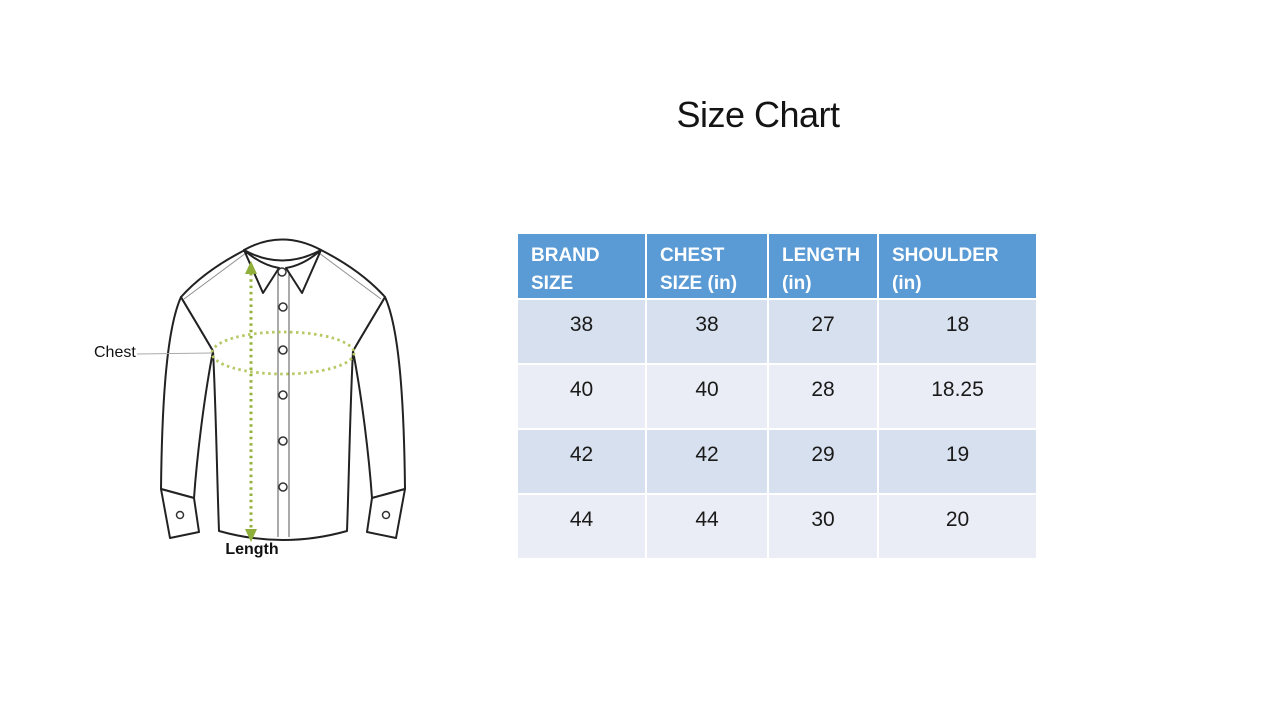 The image size is (1280, 720). Describe the element at coordinates (303, 271) in the screenshot. I see `collar-right-point` at that location.